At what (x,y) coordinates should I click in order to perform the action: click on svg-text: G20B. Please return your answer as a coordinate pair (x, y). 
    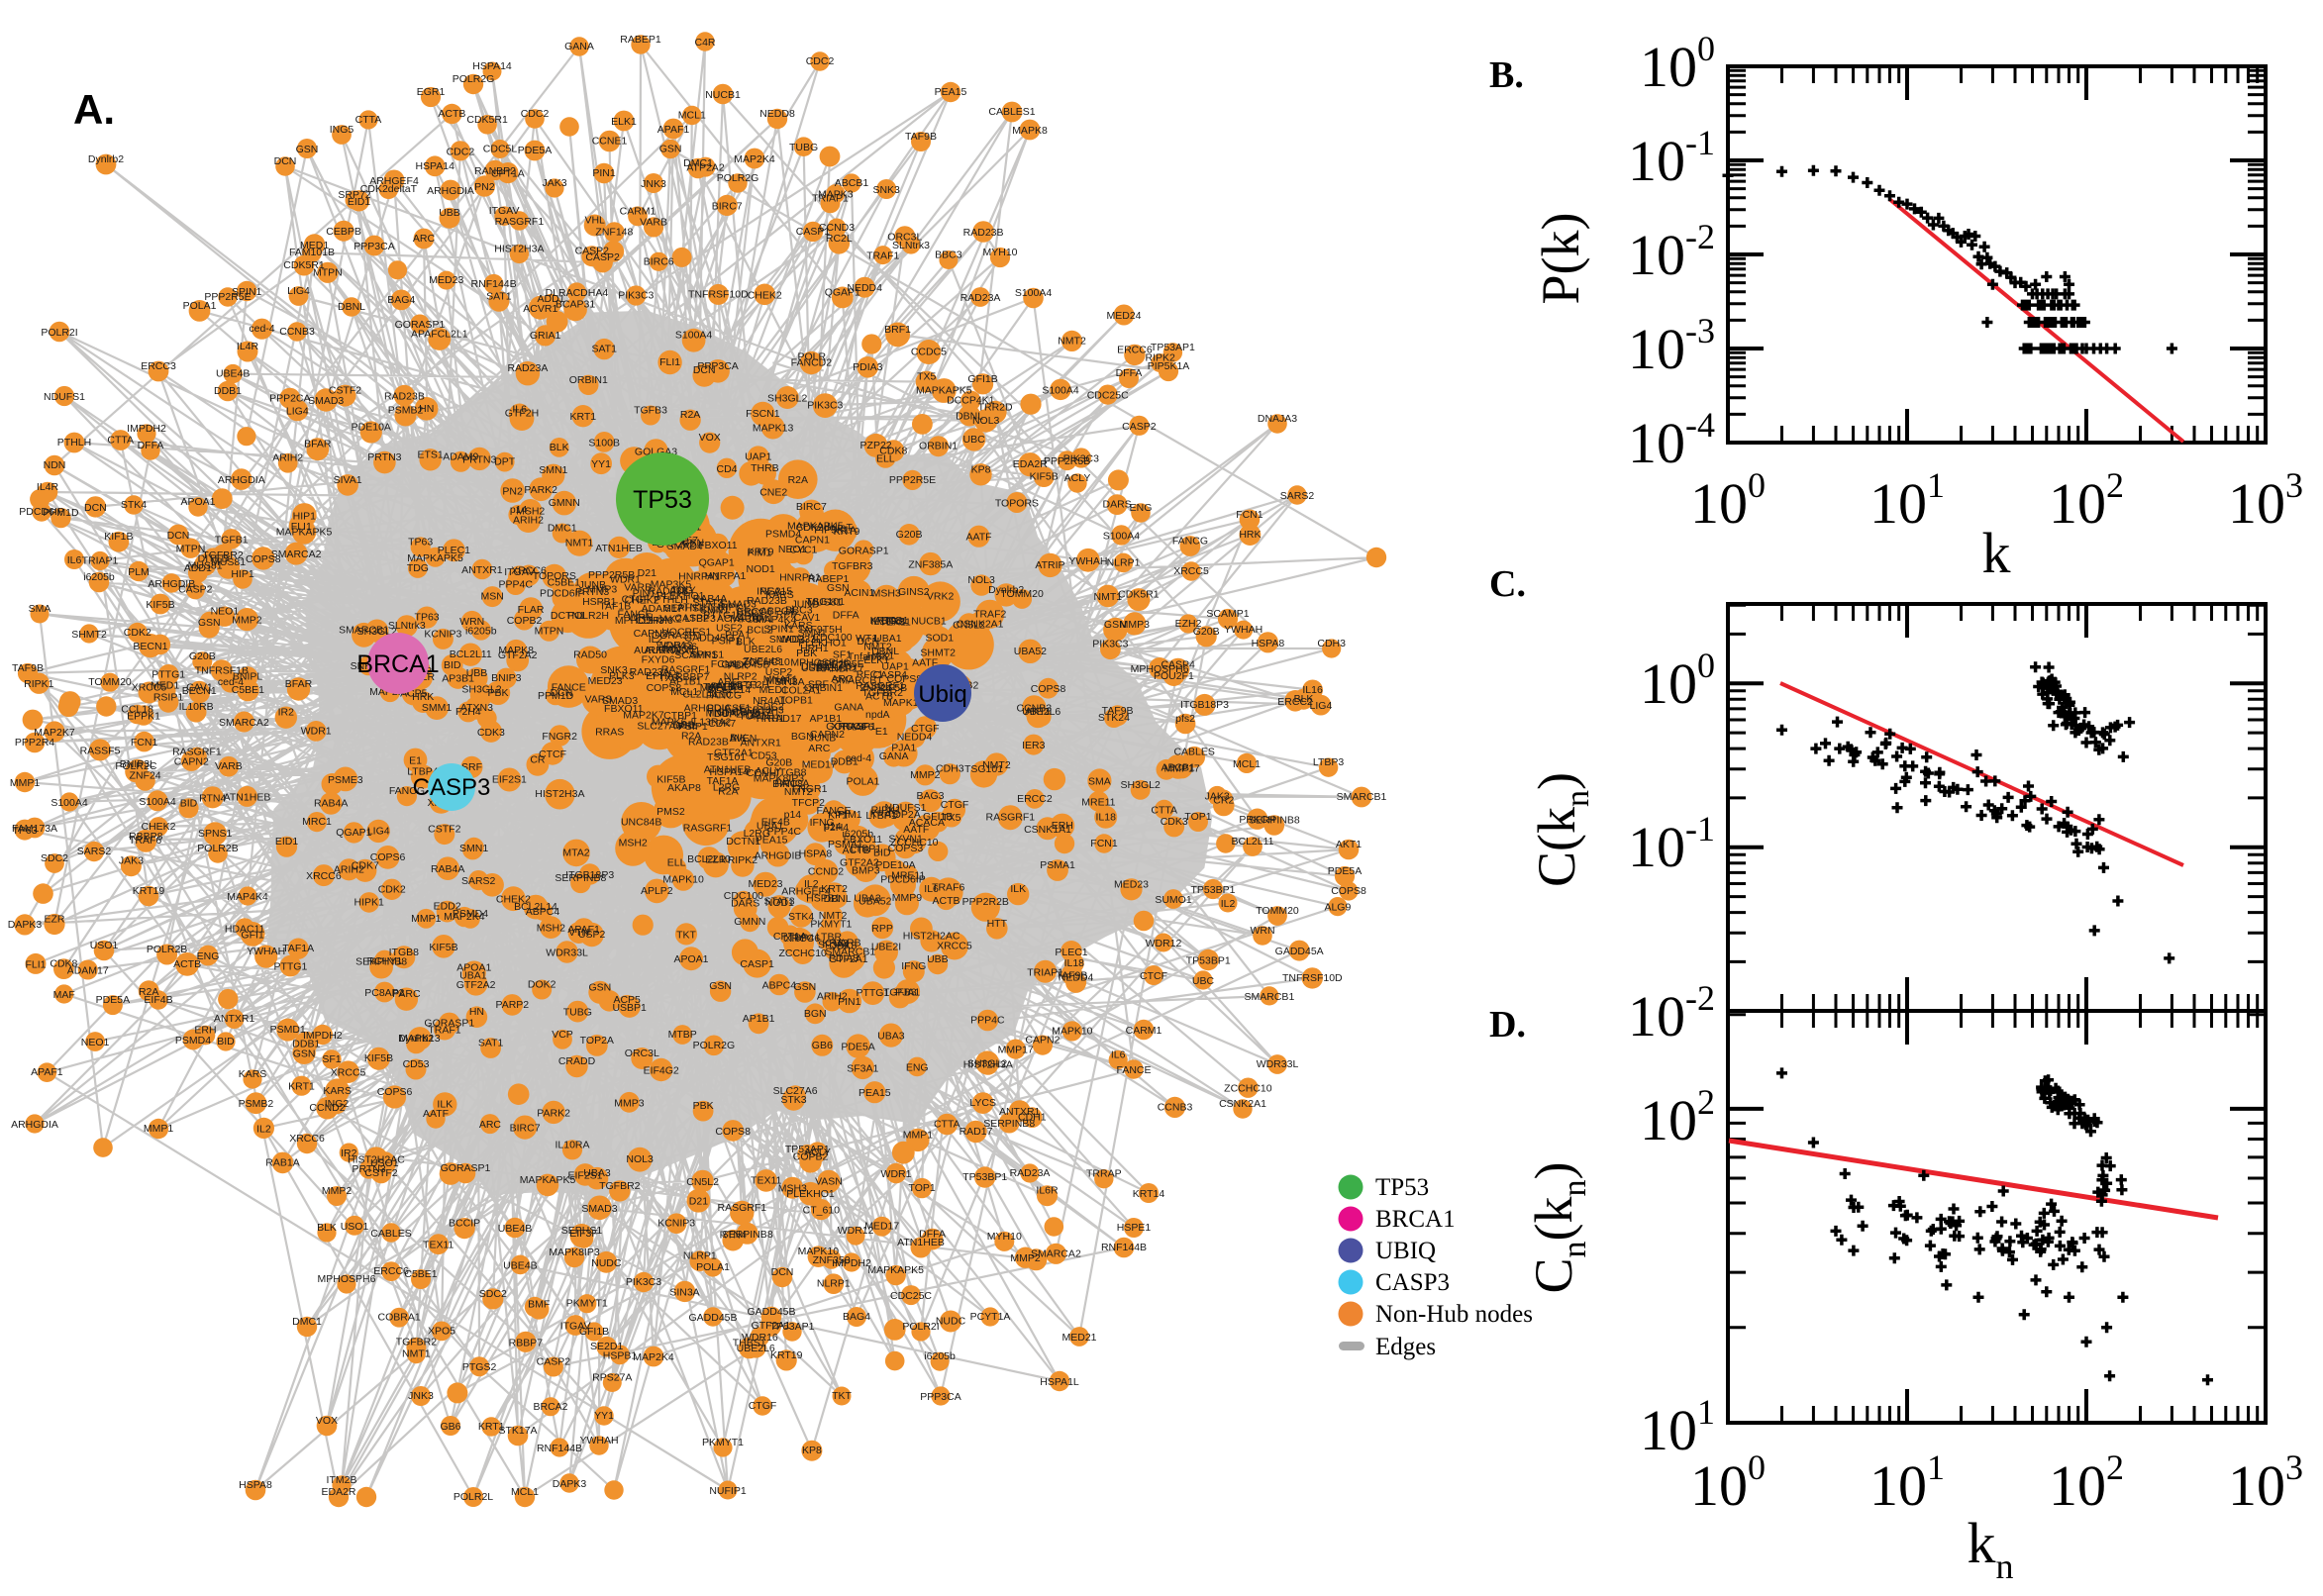
    Looking at the image, I should click on (1206, 632).